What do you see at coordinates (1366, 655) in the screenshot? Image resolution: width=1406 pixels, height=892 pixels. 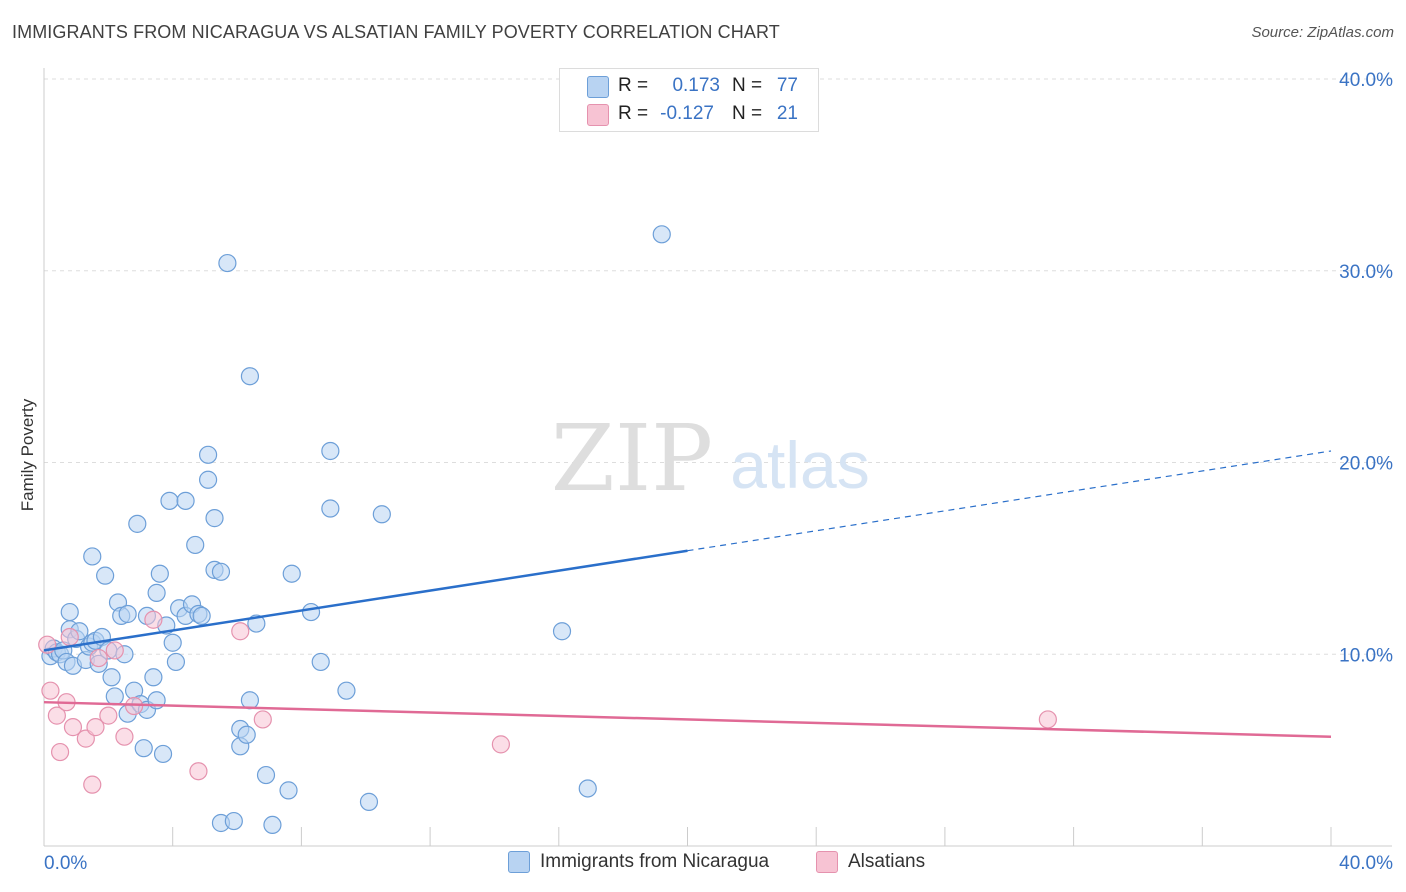 I see `y-tick-label: 10.0%` at bounding box center [1366, 655].